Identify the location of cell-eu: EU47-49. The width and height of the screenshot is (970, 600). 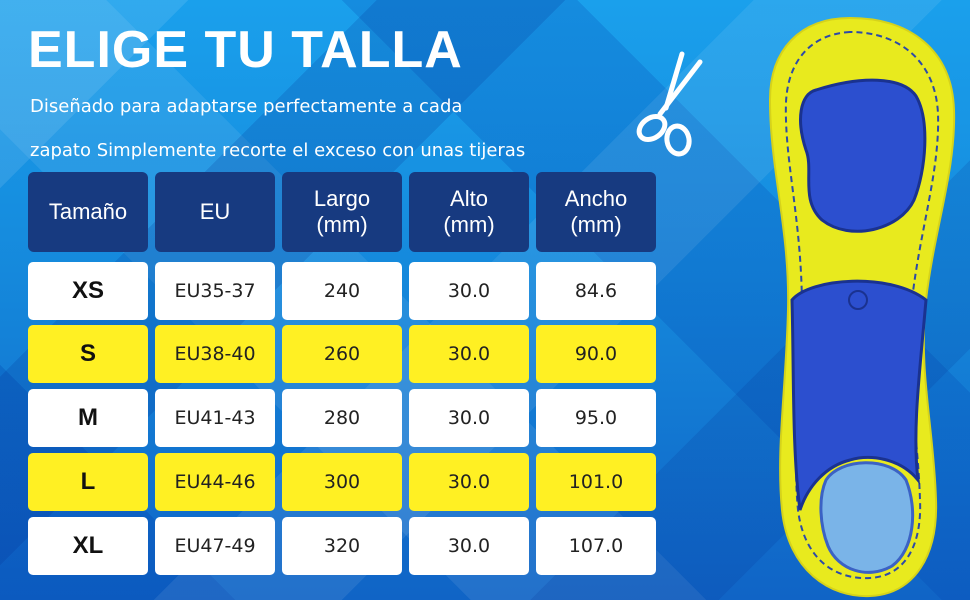
(215, 546).